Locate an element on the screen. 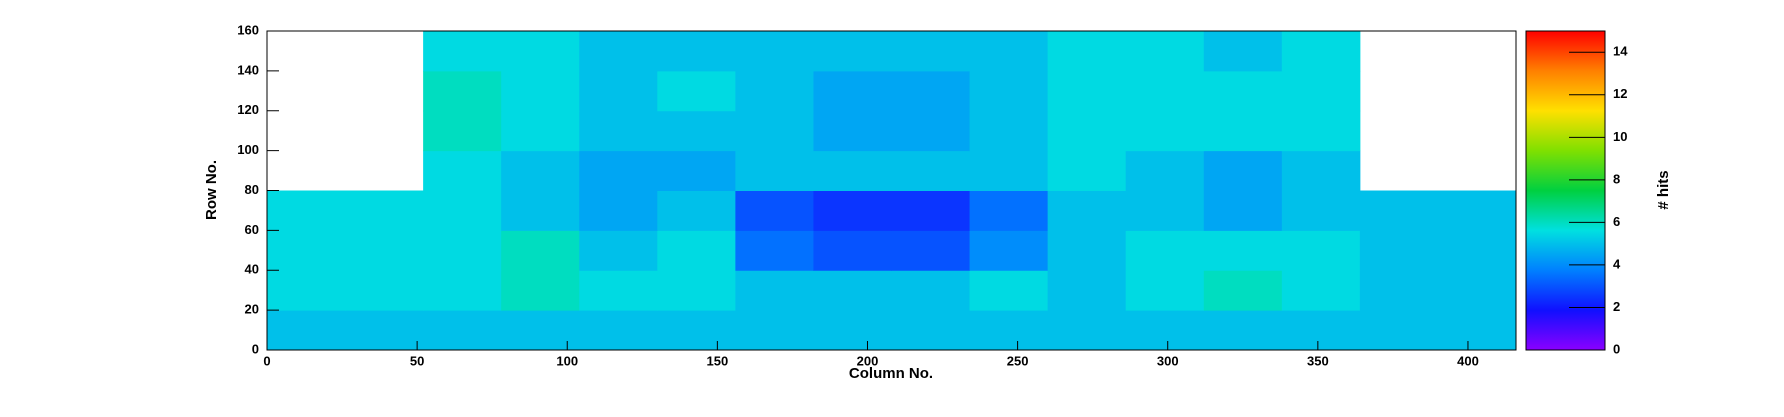 This screenshot has width=1784, height=417. y-tick-label: 80 is located at coordinates (252, 189).